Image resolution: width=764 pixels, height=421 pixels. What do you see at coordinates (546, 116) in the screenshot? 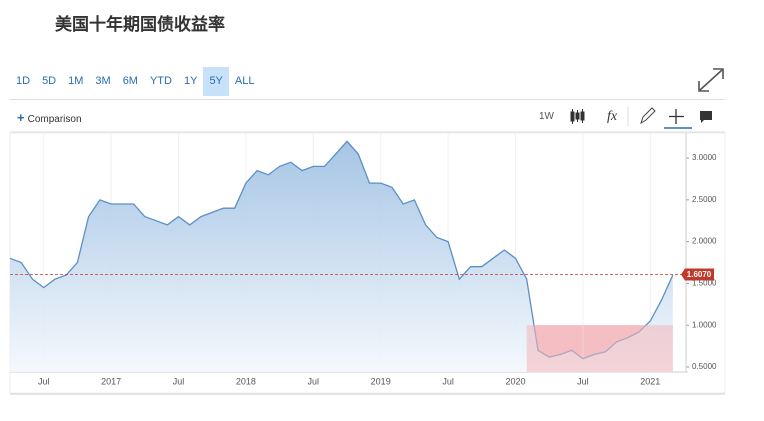
I see `interval-button: 1W` at bounding box center [546, 116].